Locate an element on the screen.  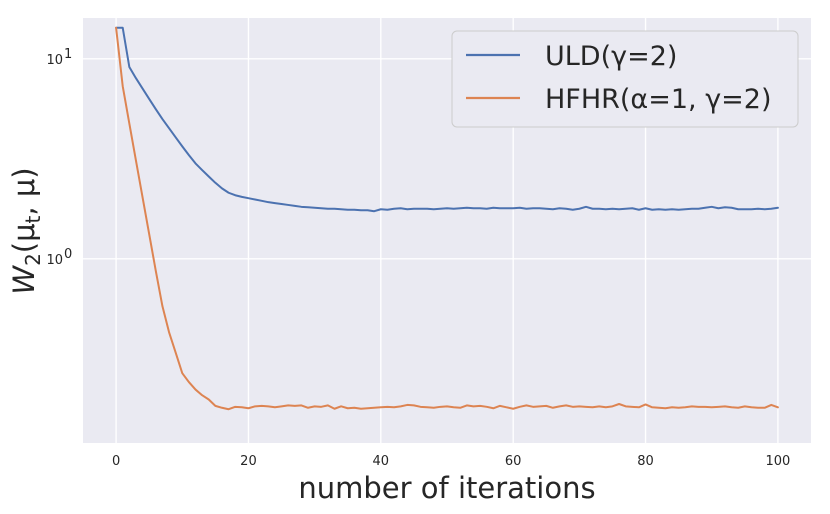
y-tick-exponent: 0 is located at coordinates (68, 254).